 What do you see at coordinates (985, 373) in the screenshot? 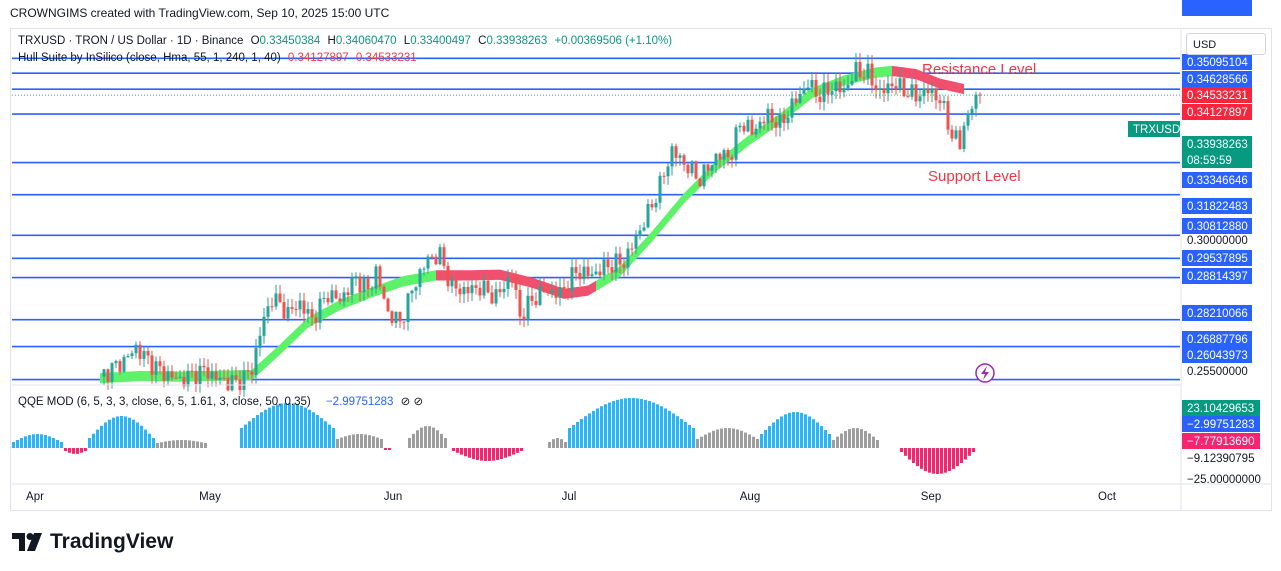
I see `lightning-icon` at bounding box center [985, 373].